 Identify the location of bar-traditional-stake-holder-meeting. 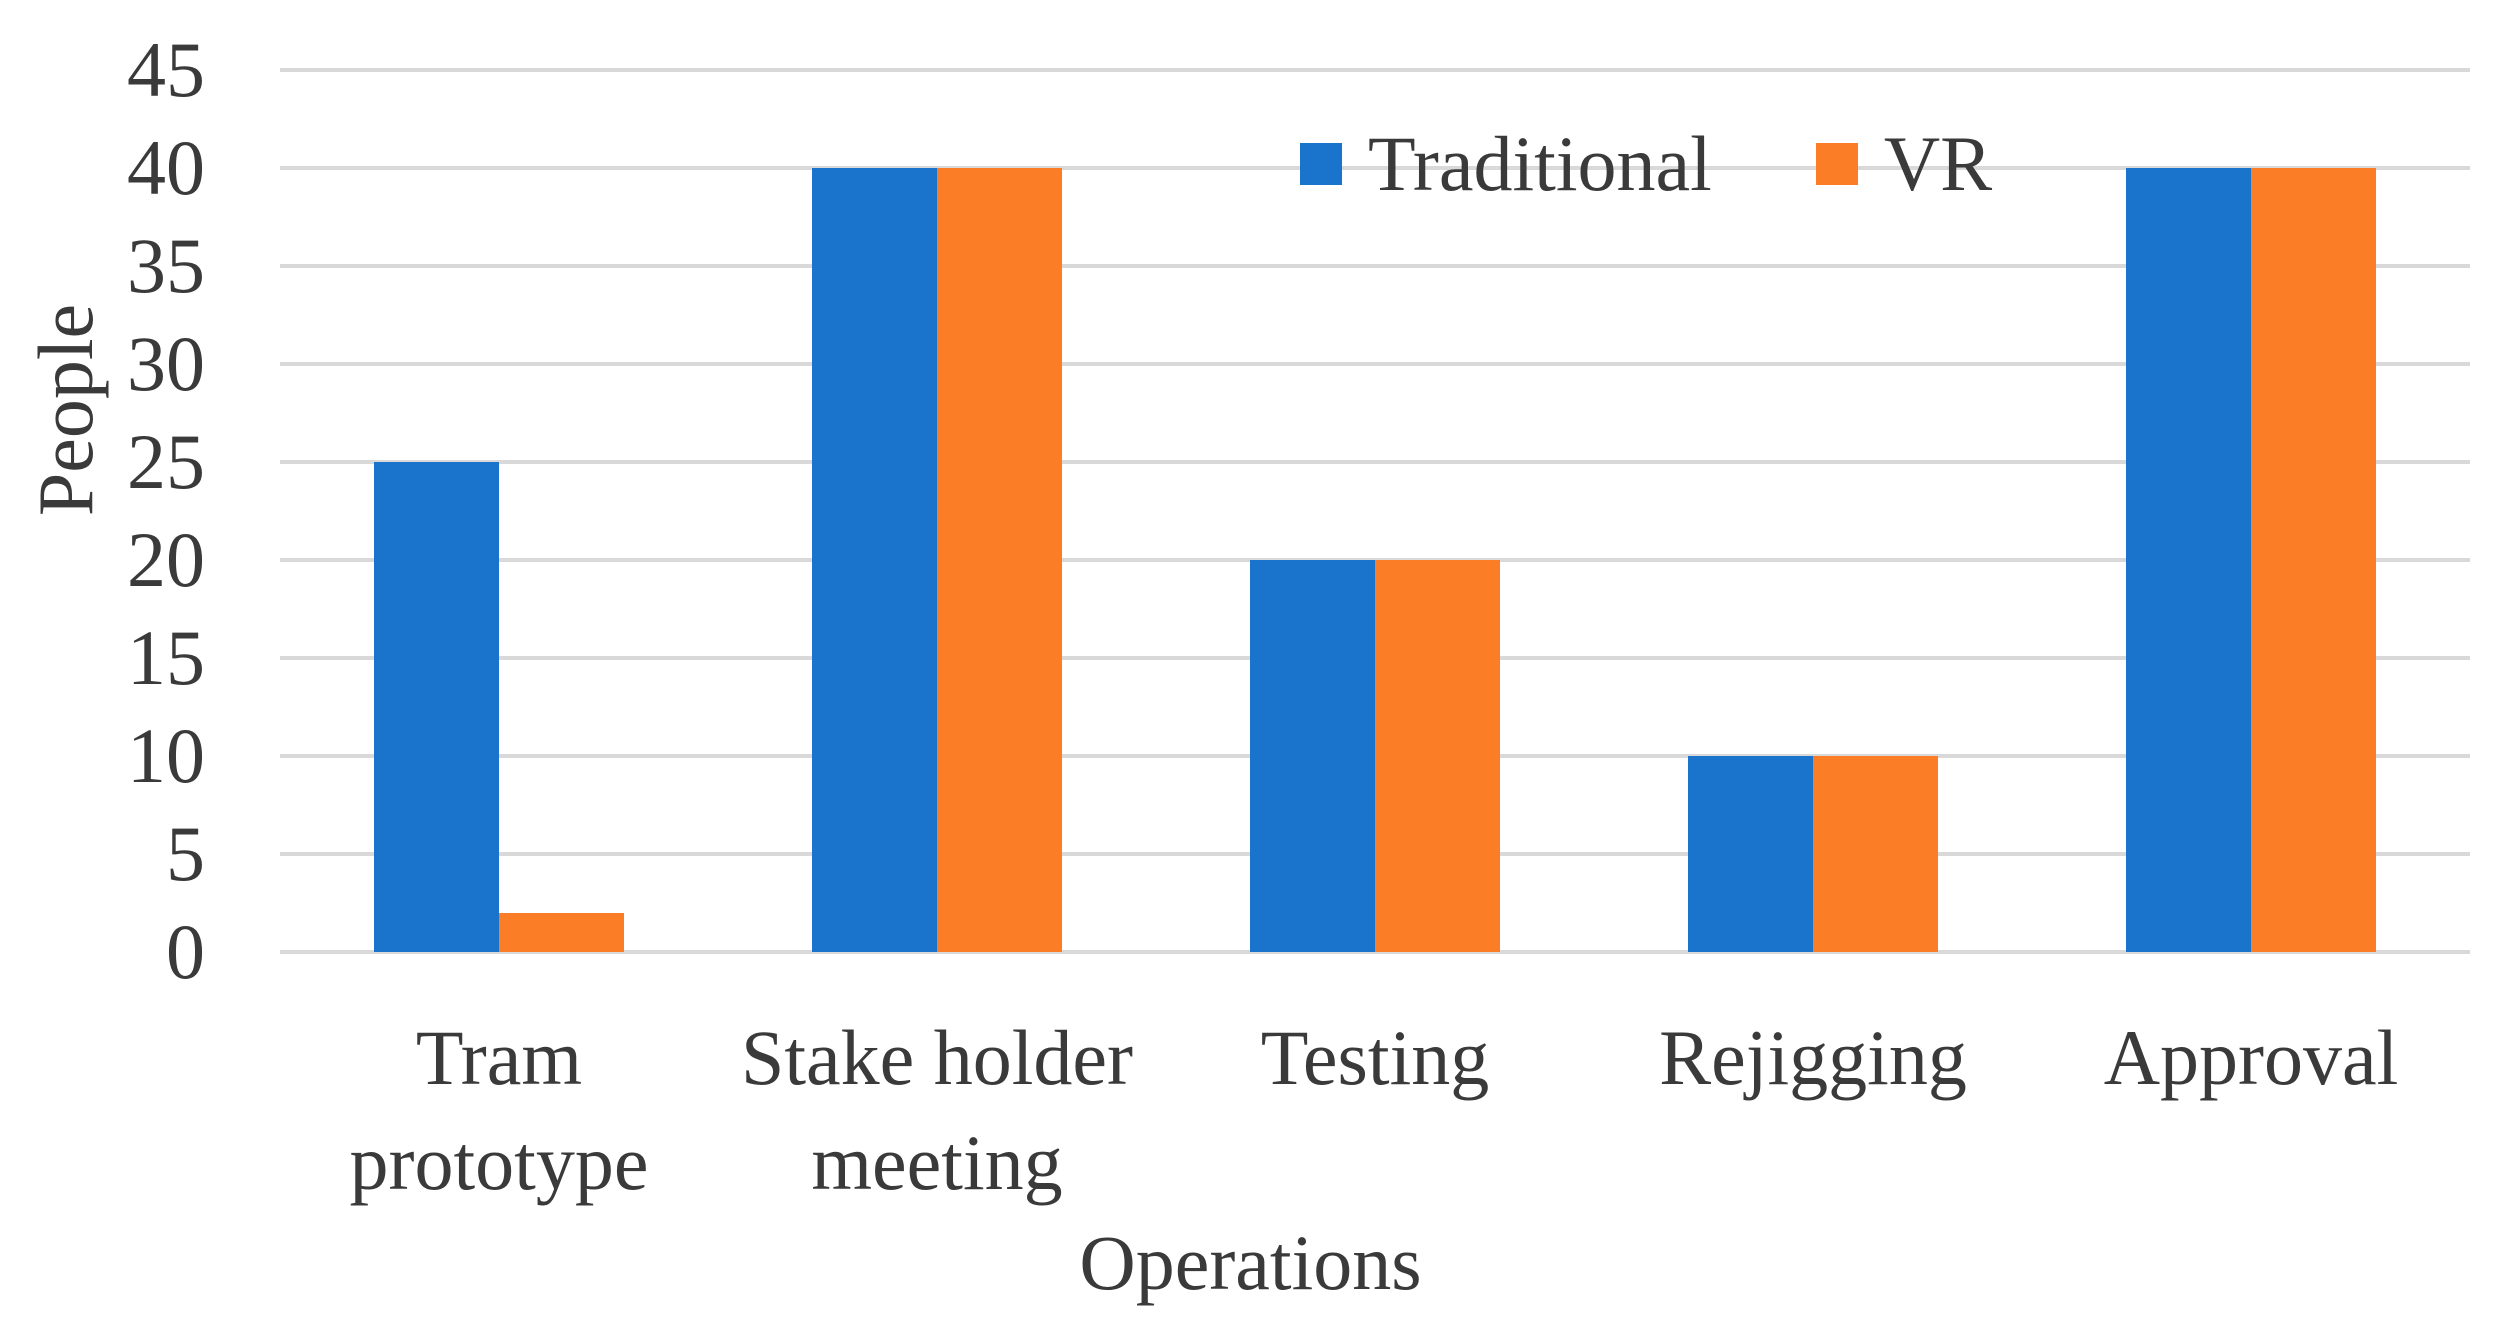
(874, 560).